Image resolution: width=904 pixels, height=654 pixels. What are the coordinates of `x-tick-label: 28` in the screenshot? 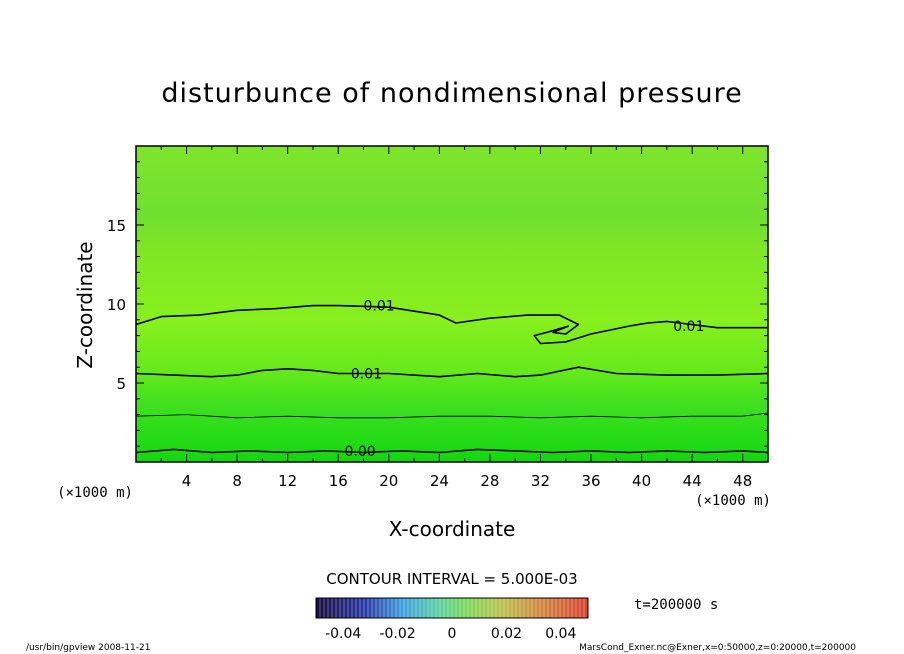 It's located at (489, 481).